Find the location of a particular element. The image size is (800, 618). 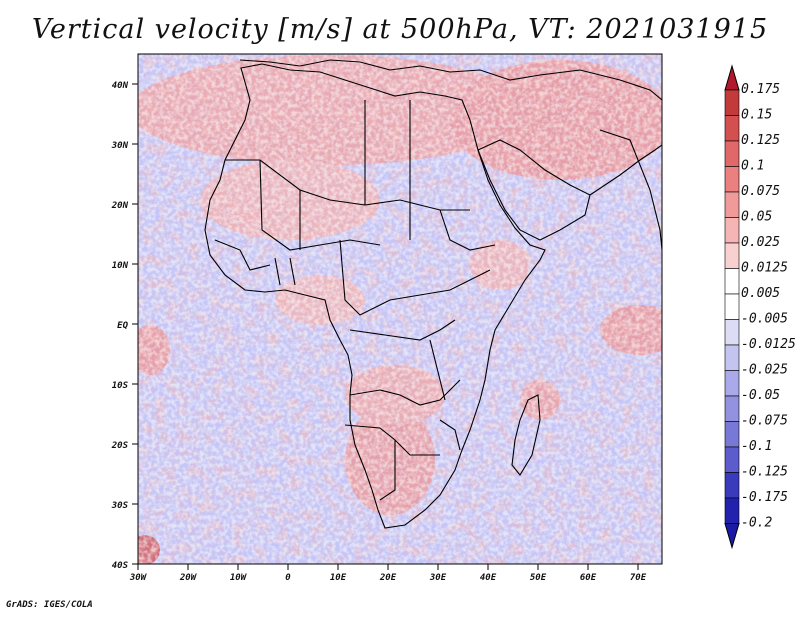

colorbar-level-label: -0.2 is located at coordinates (756, 523).